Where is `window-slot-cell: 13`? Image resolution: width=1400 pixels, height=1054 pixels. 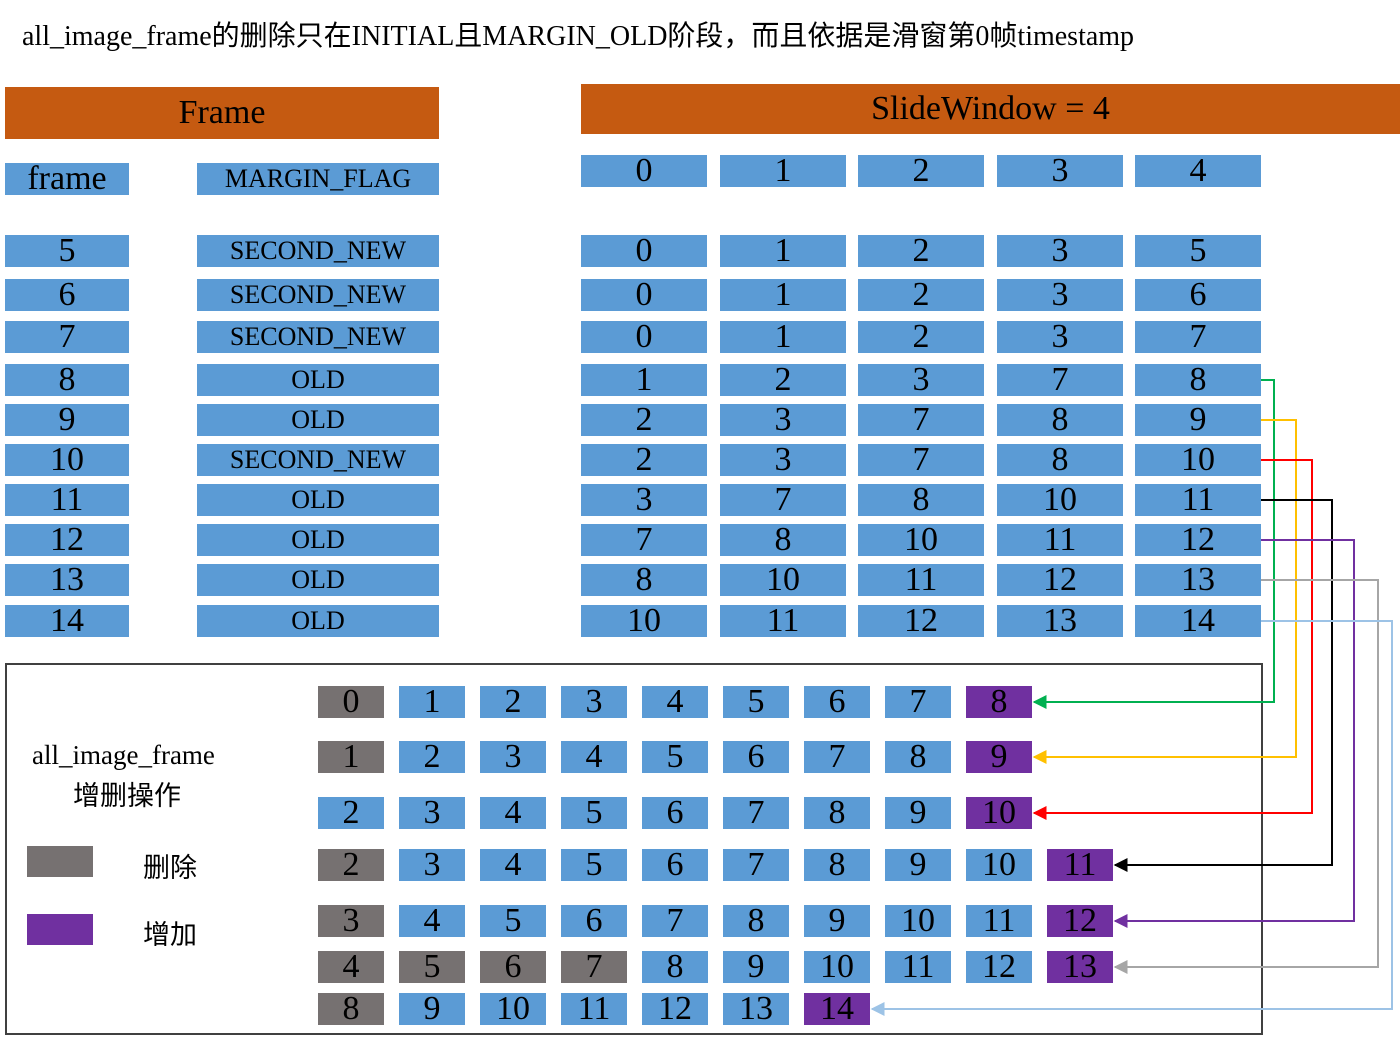
window-slot-cell: 13 is located at coordinates (1060, 621).